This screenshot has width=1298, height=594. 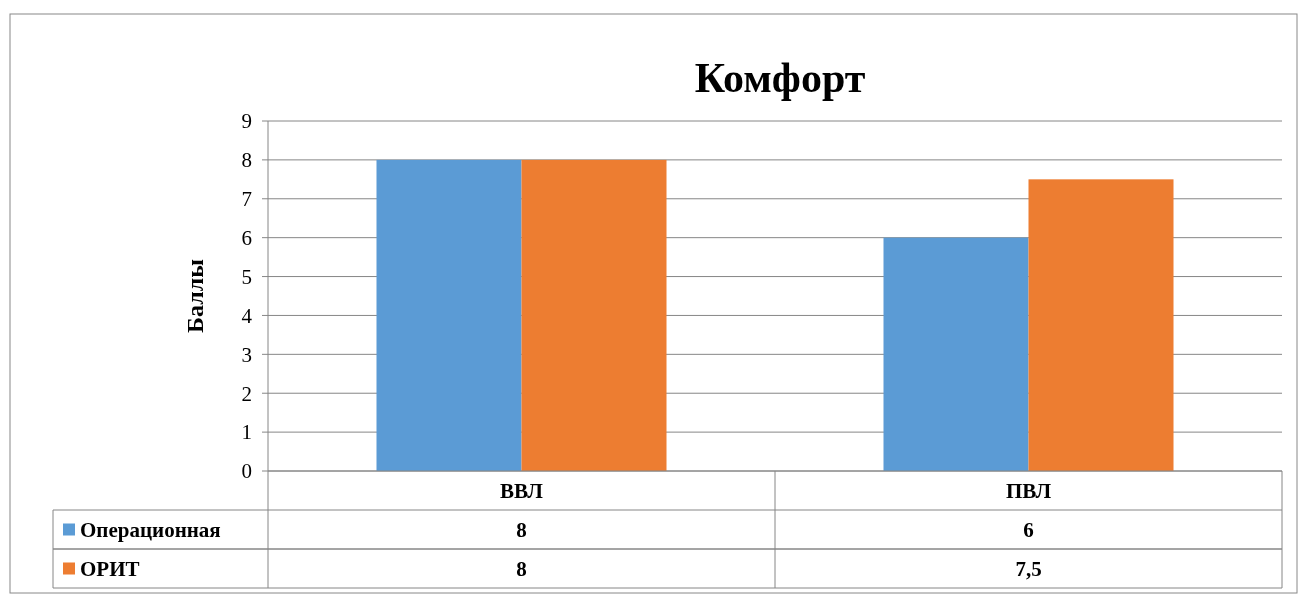 What do you see at coordinates (1028, 529) in the screenshot?
I see `data-label: 6` at bounding box center [1028, 529].